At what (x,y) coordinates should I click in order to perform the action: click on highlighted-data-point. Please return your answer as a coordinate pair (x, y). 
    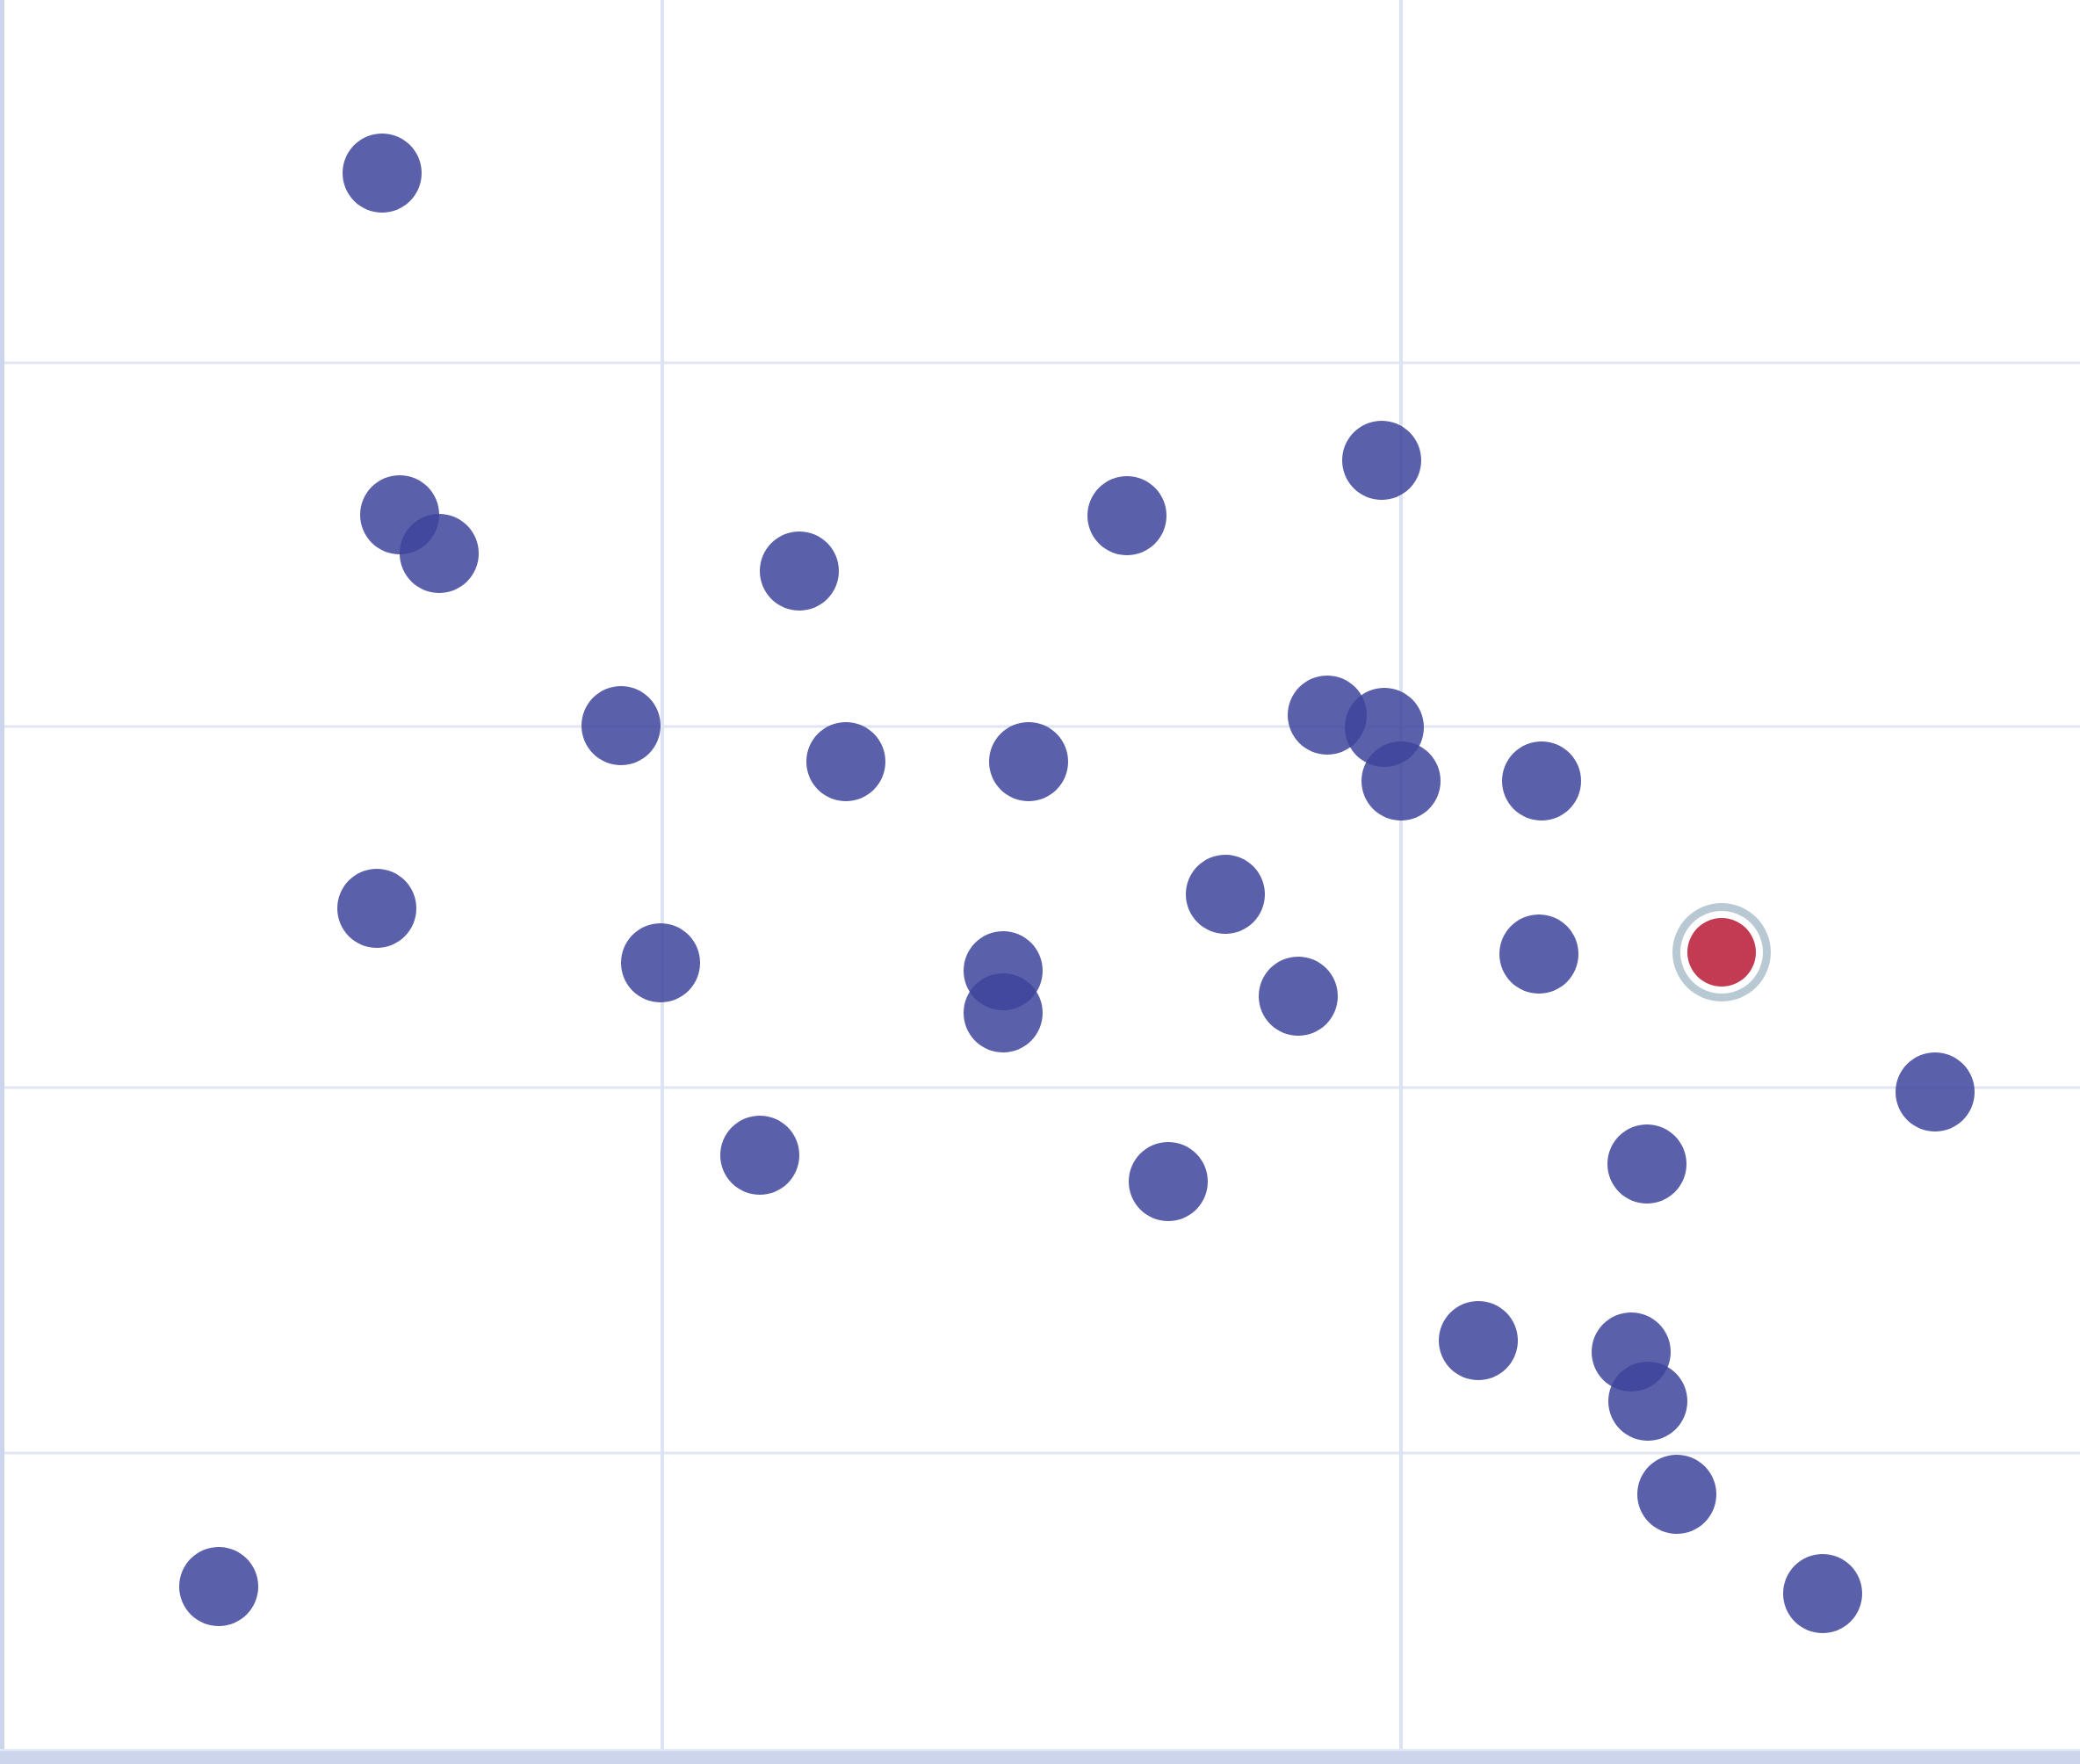
    Looking at the image, I should click on (1721, 952).